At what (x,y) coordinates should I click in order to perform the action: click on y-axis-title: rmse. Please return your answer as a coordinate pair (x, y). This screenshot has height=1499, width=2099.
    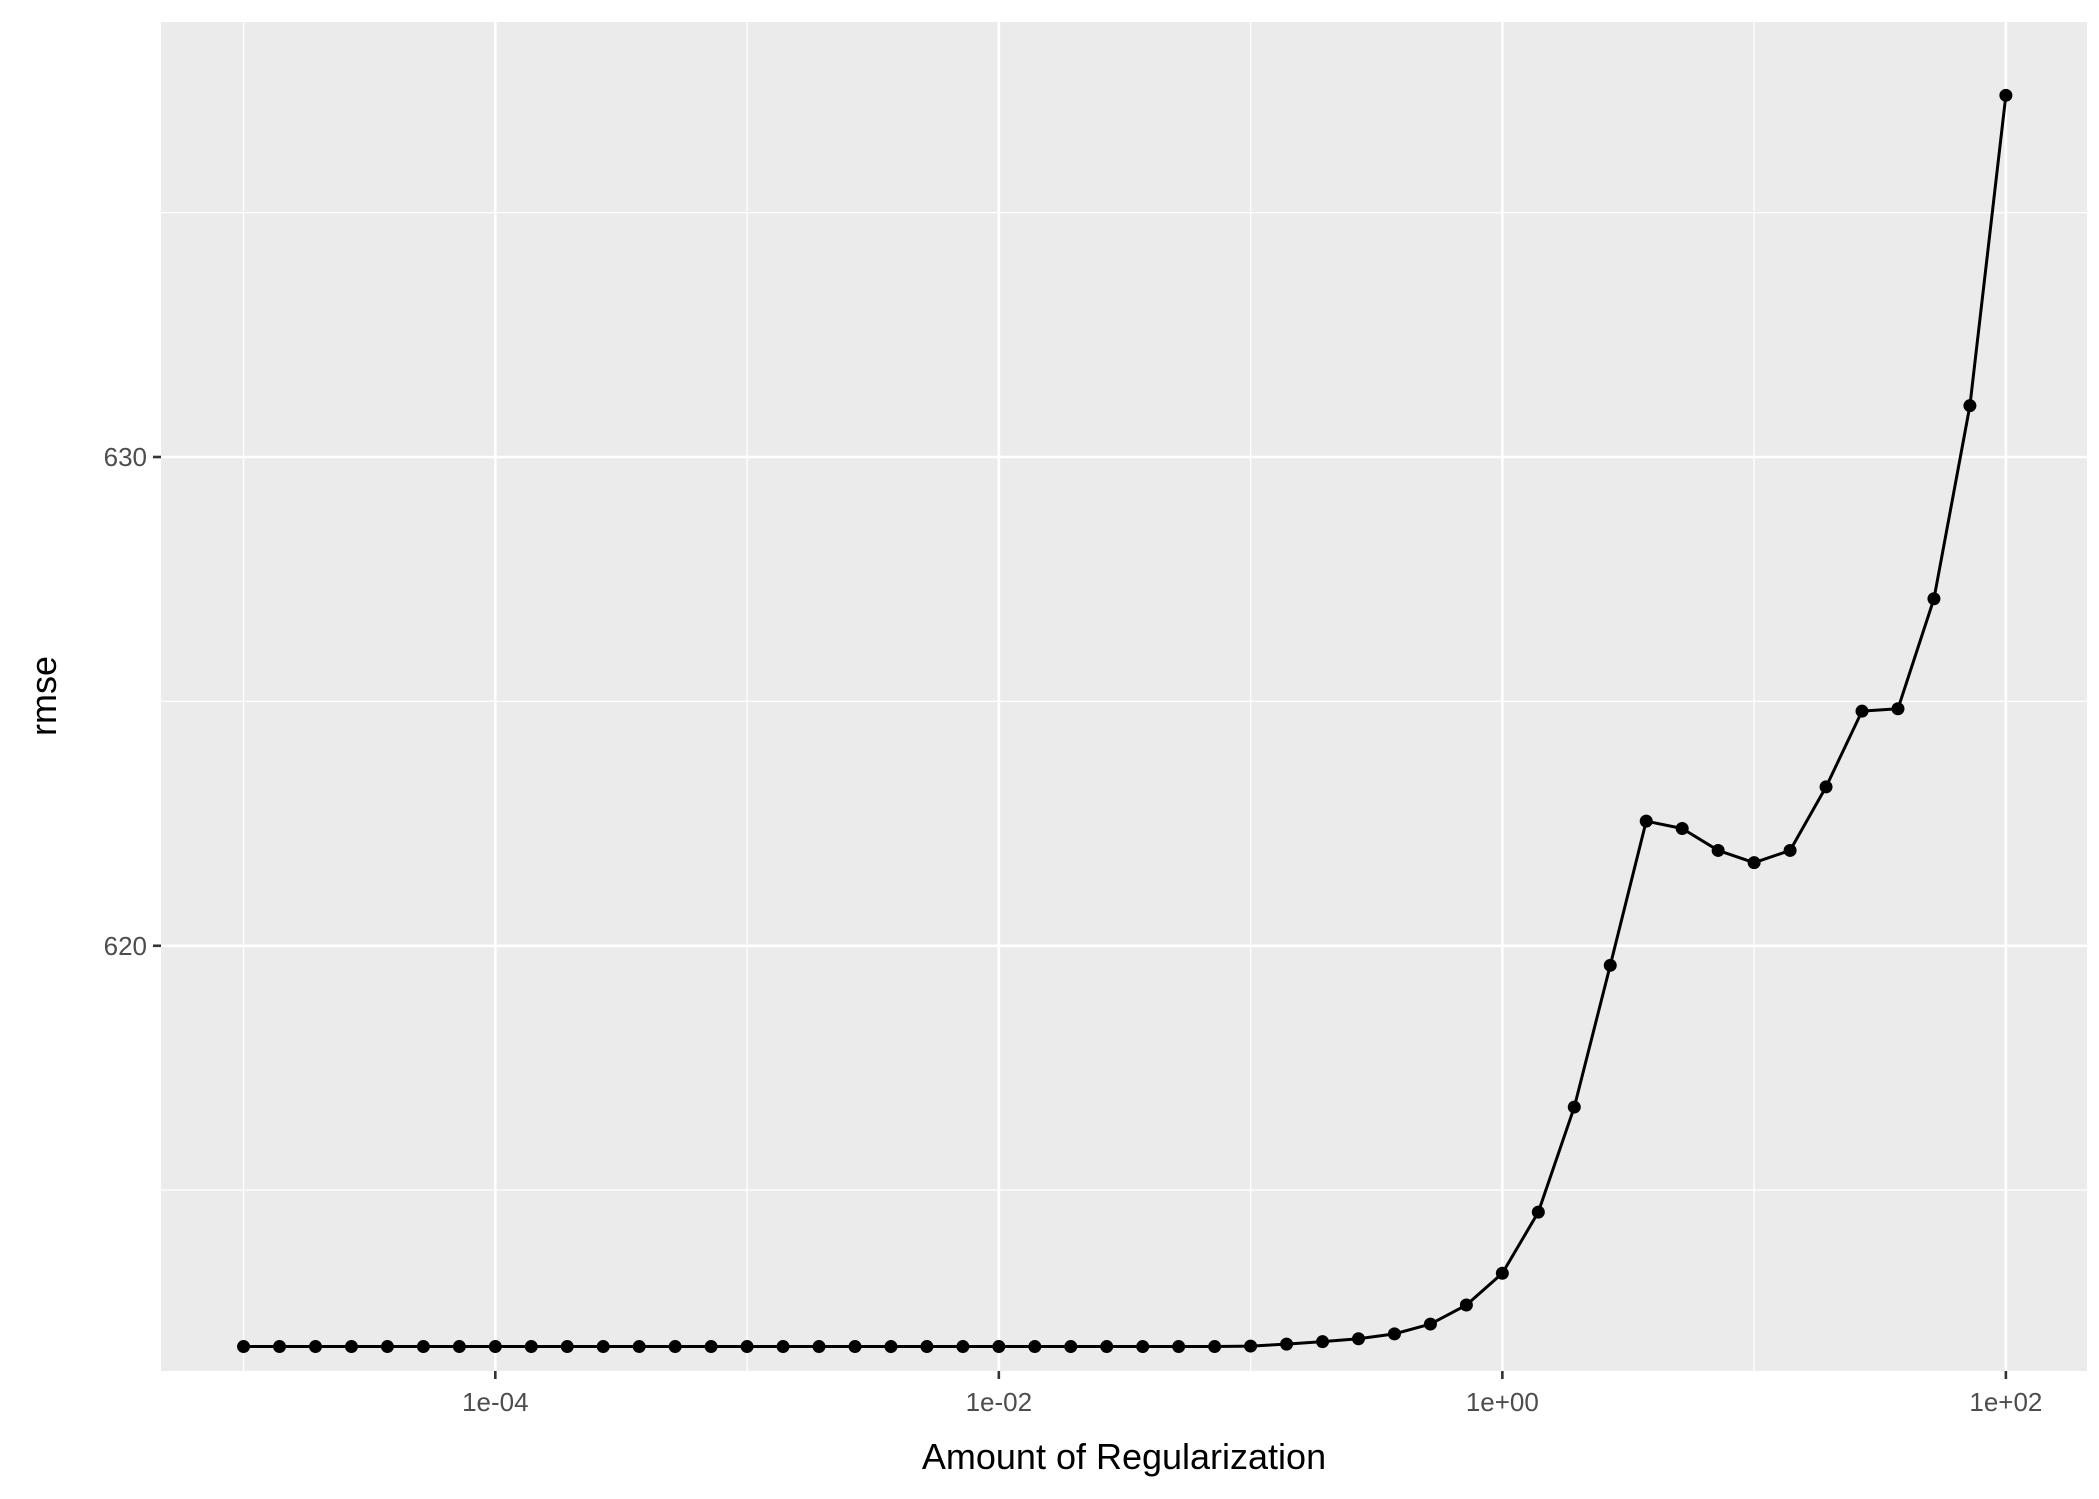
    Looking at the image, I should click on (43, 696).